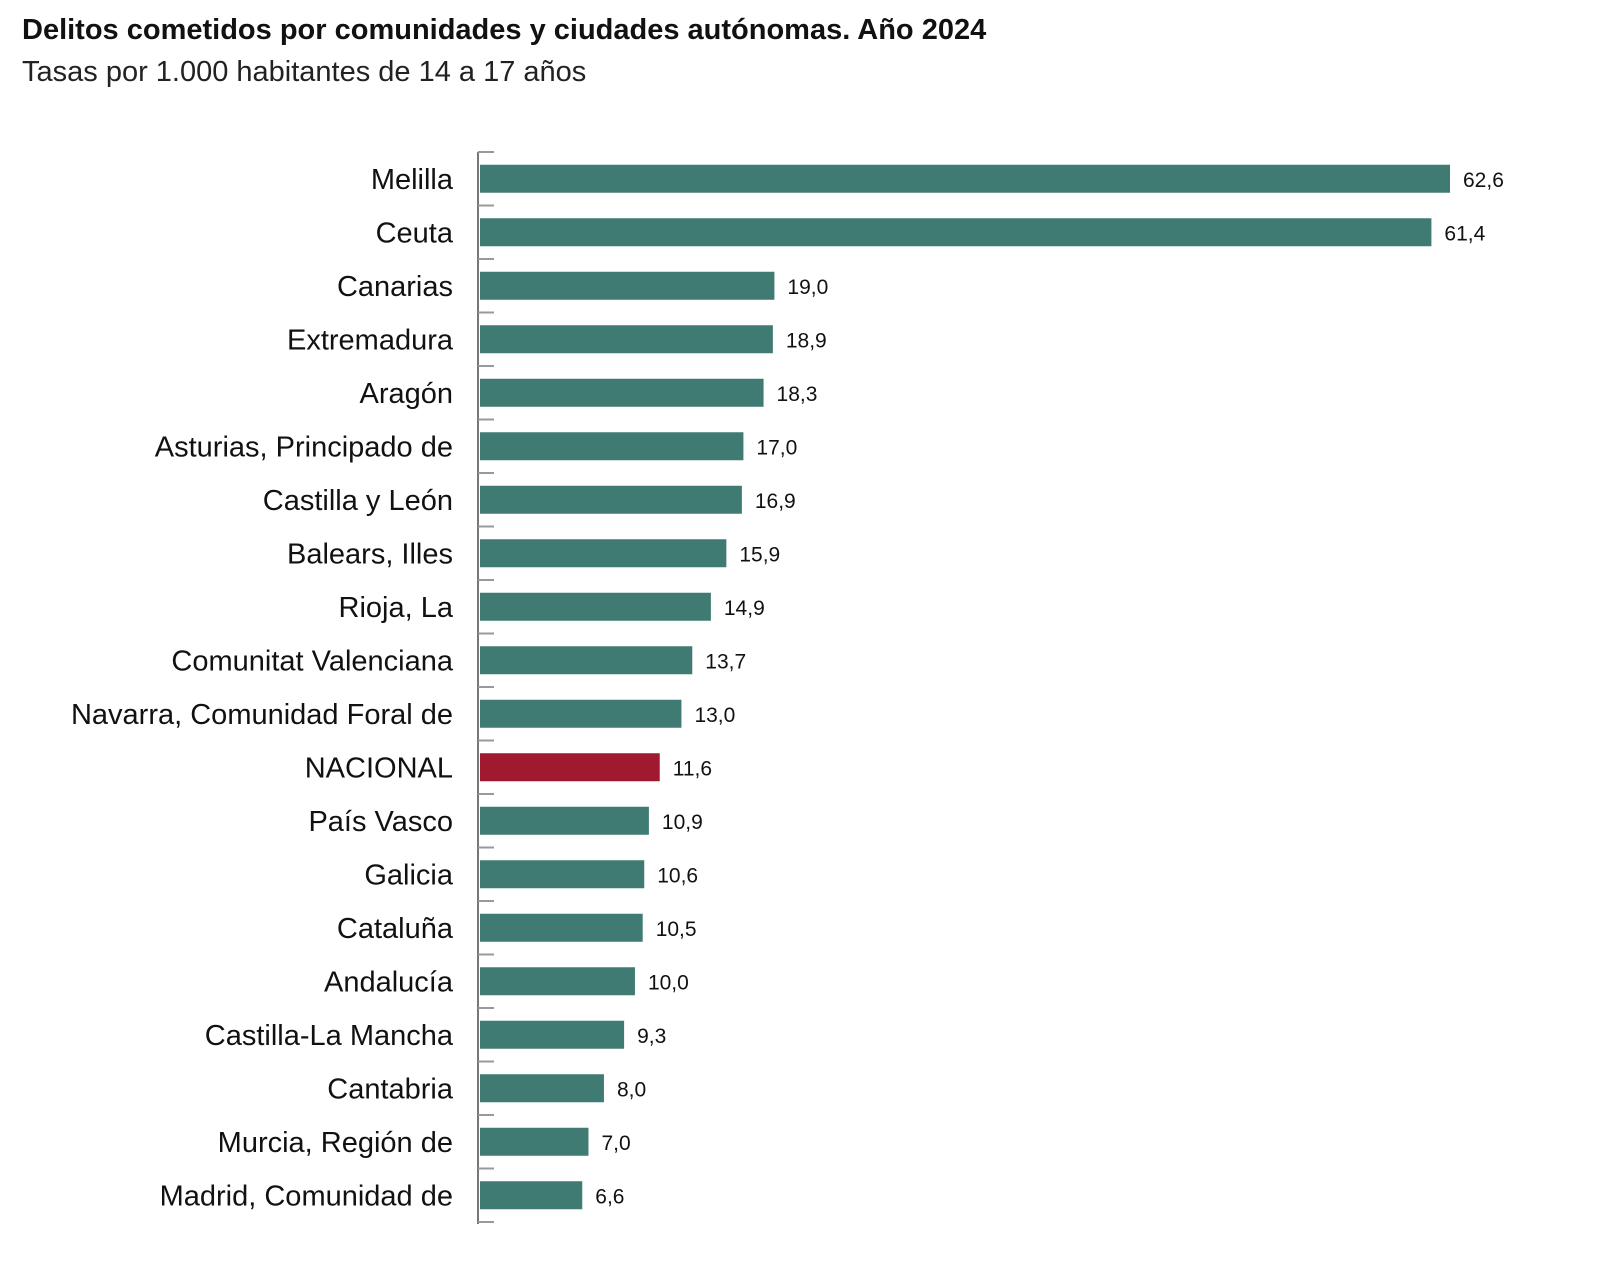 The image size is (1600, 1271). Describe the element at coordinates (262, 715) in the screenshot. I see `category-label: Navarra, Comunidad Foral de` at that location.